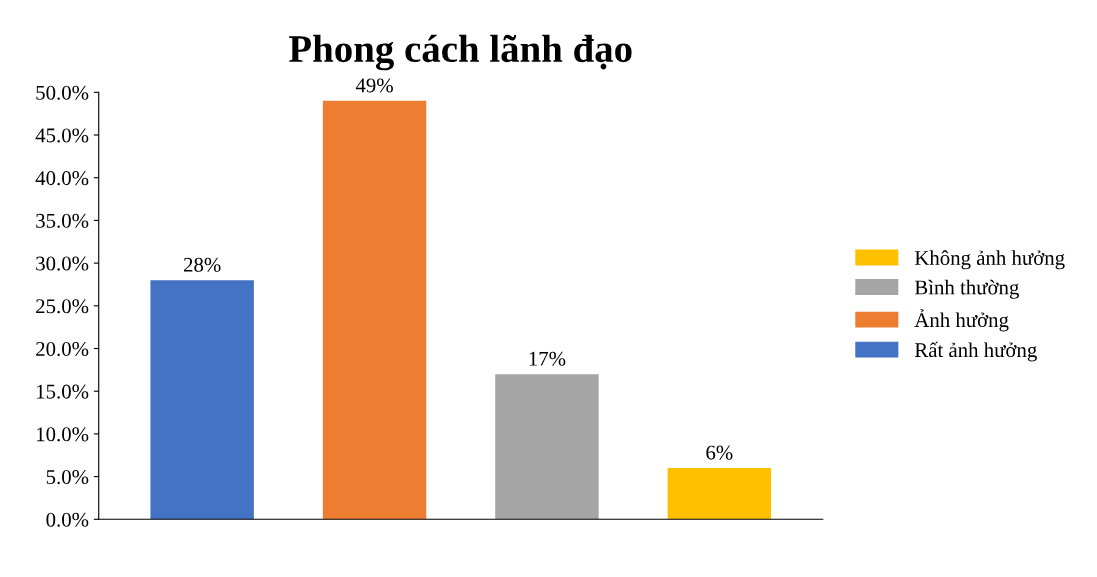 The height and width of the screenshot is (577, 1097). What do you see at coordinates (989, 260) in the screenshot?
I see `legend-label: Không ảnh hưởng` at bounding box center [989, 260].